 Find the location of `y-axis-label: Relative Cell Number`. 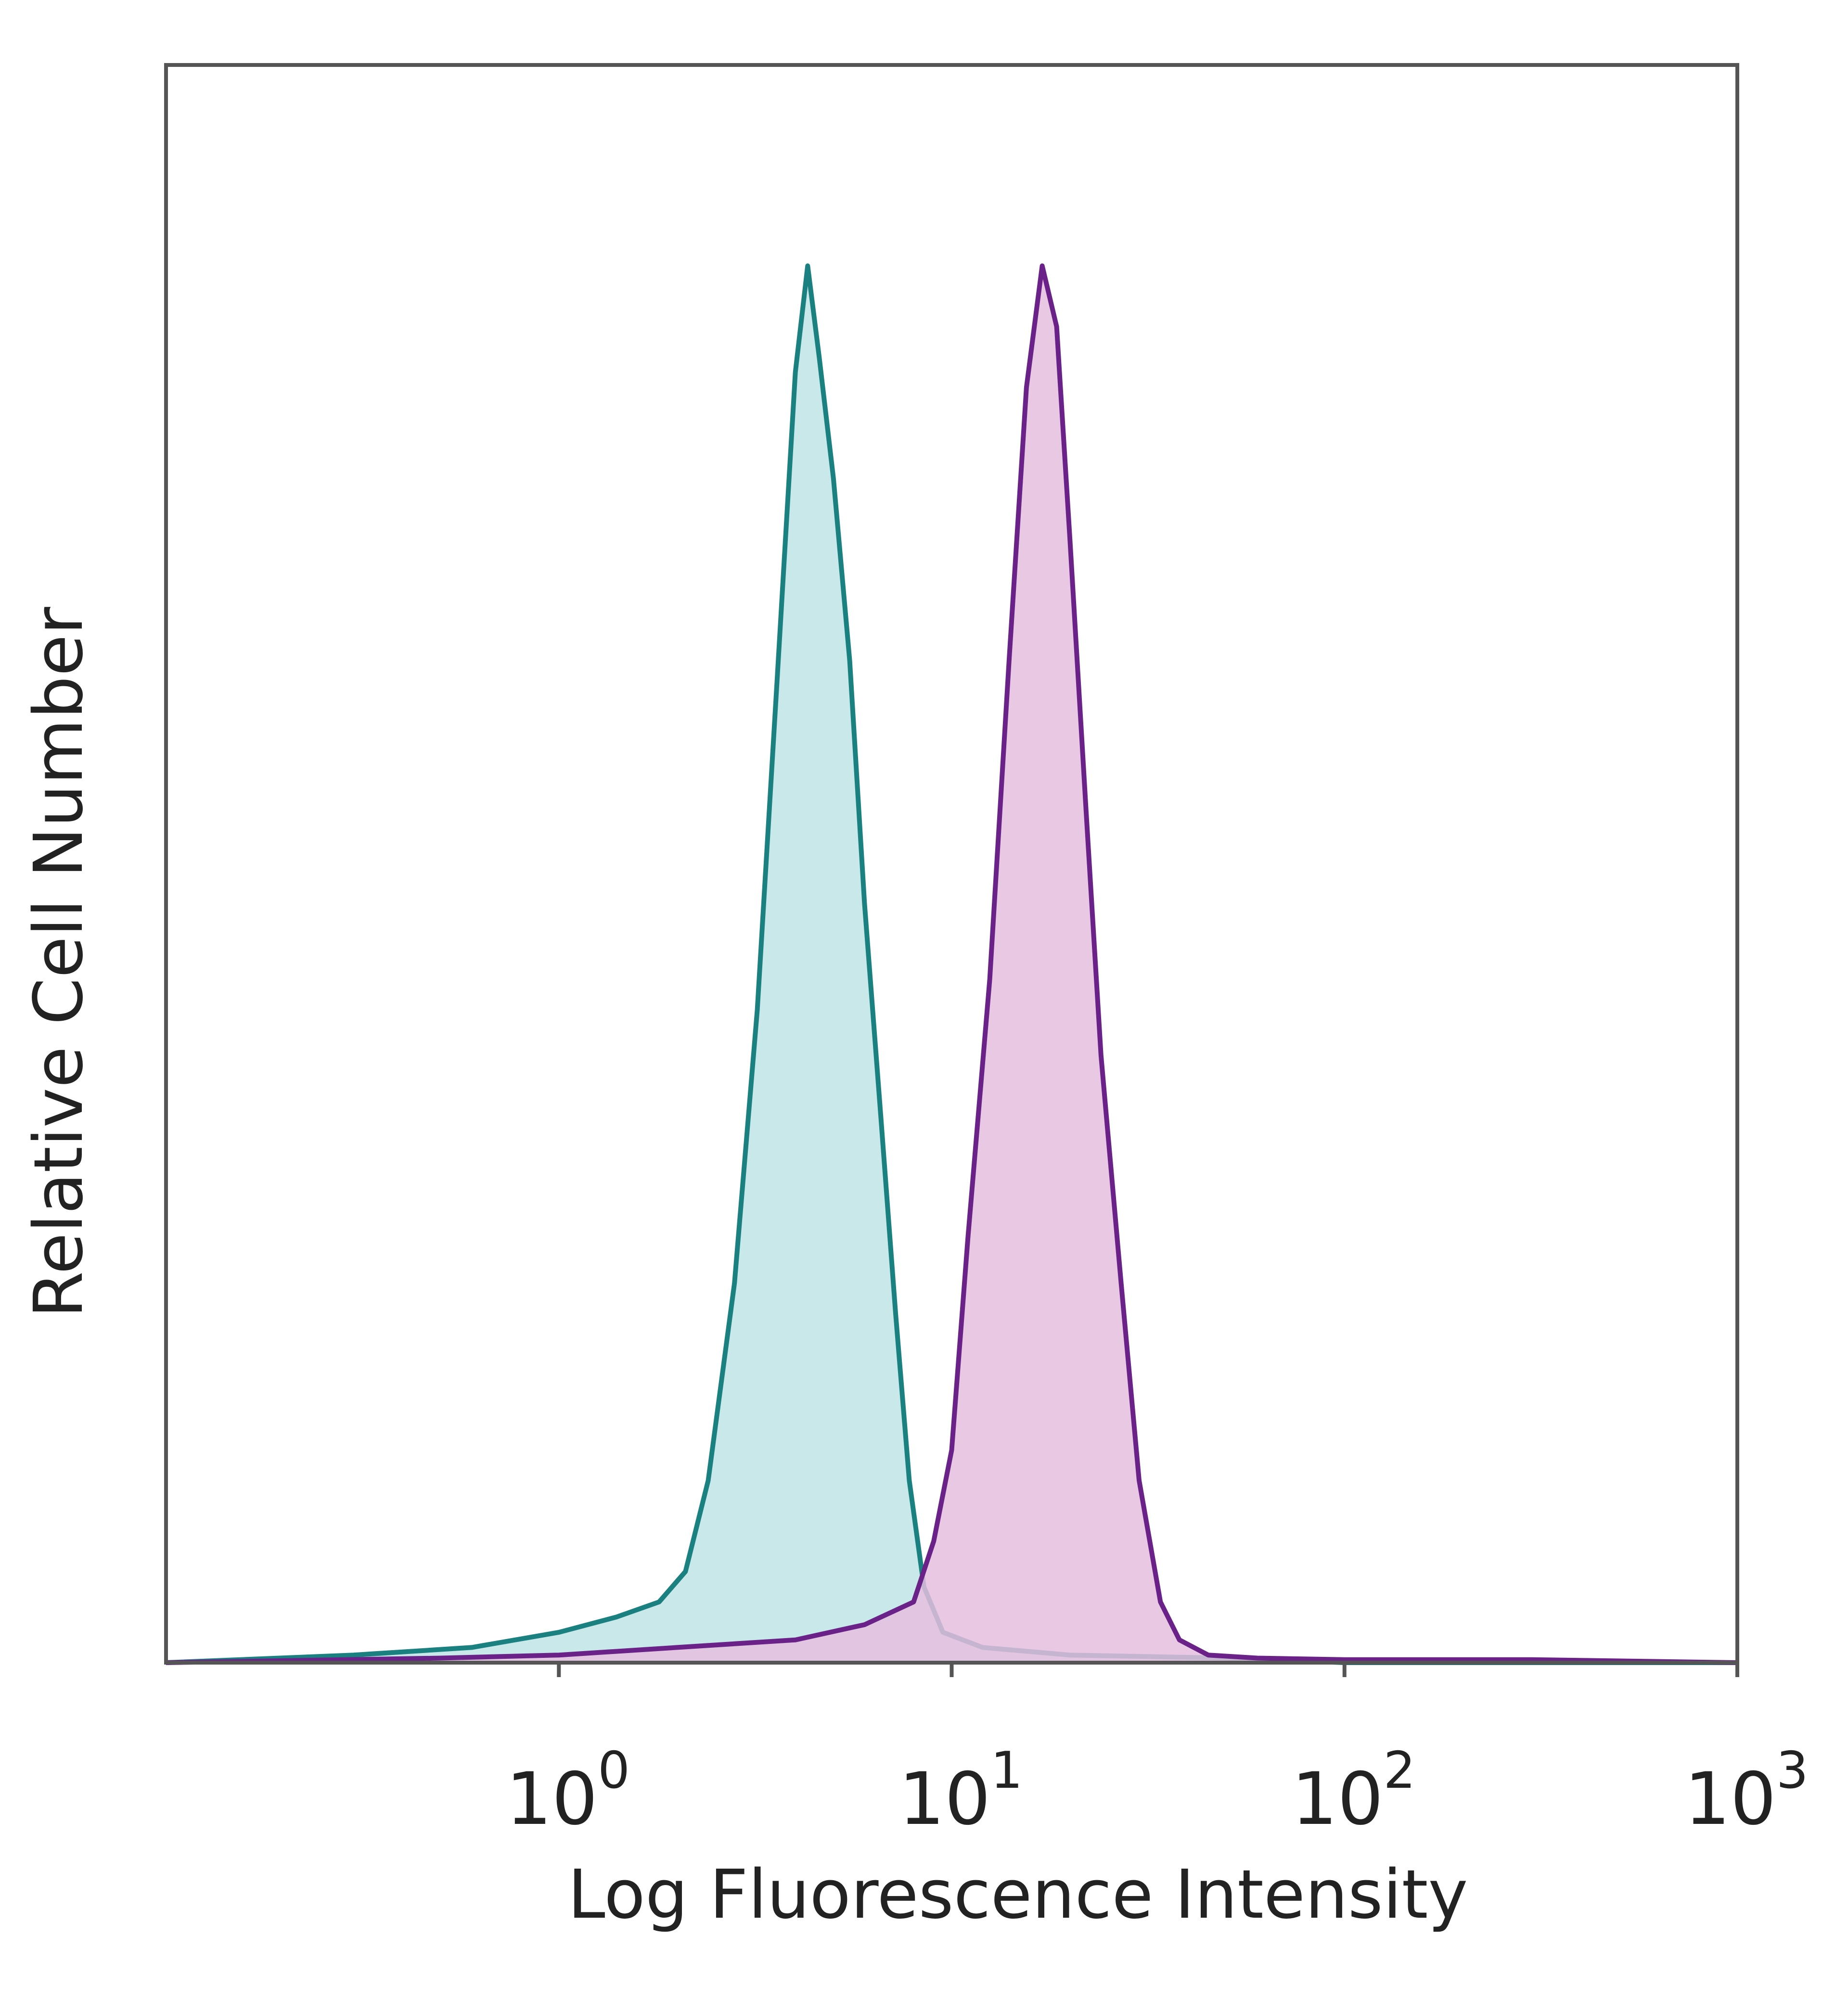

y-axis-label: Relative Cell Number is located at coordinates (59, 962).